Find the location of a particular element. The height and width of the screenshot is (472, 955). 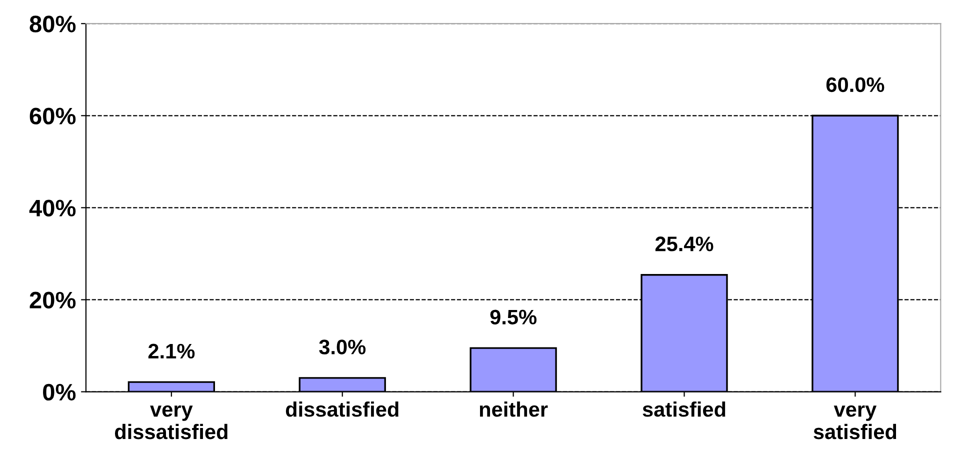

y-tick-label: 0% is located at coordinates (59, 392).